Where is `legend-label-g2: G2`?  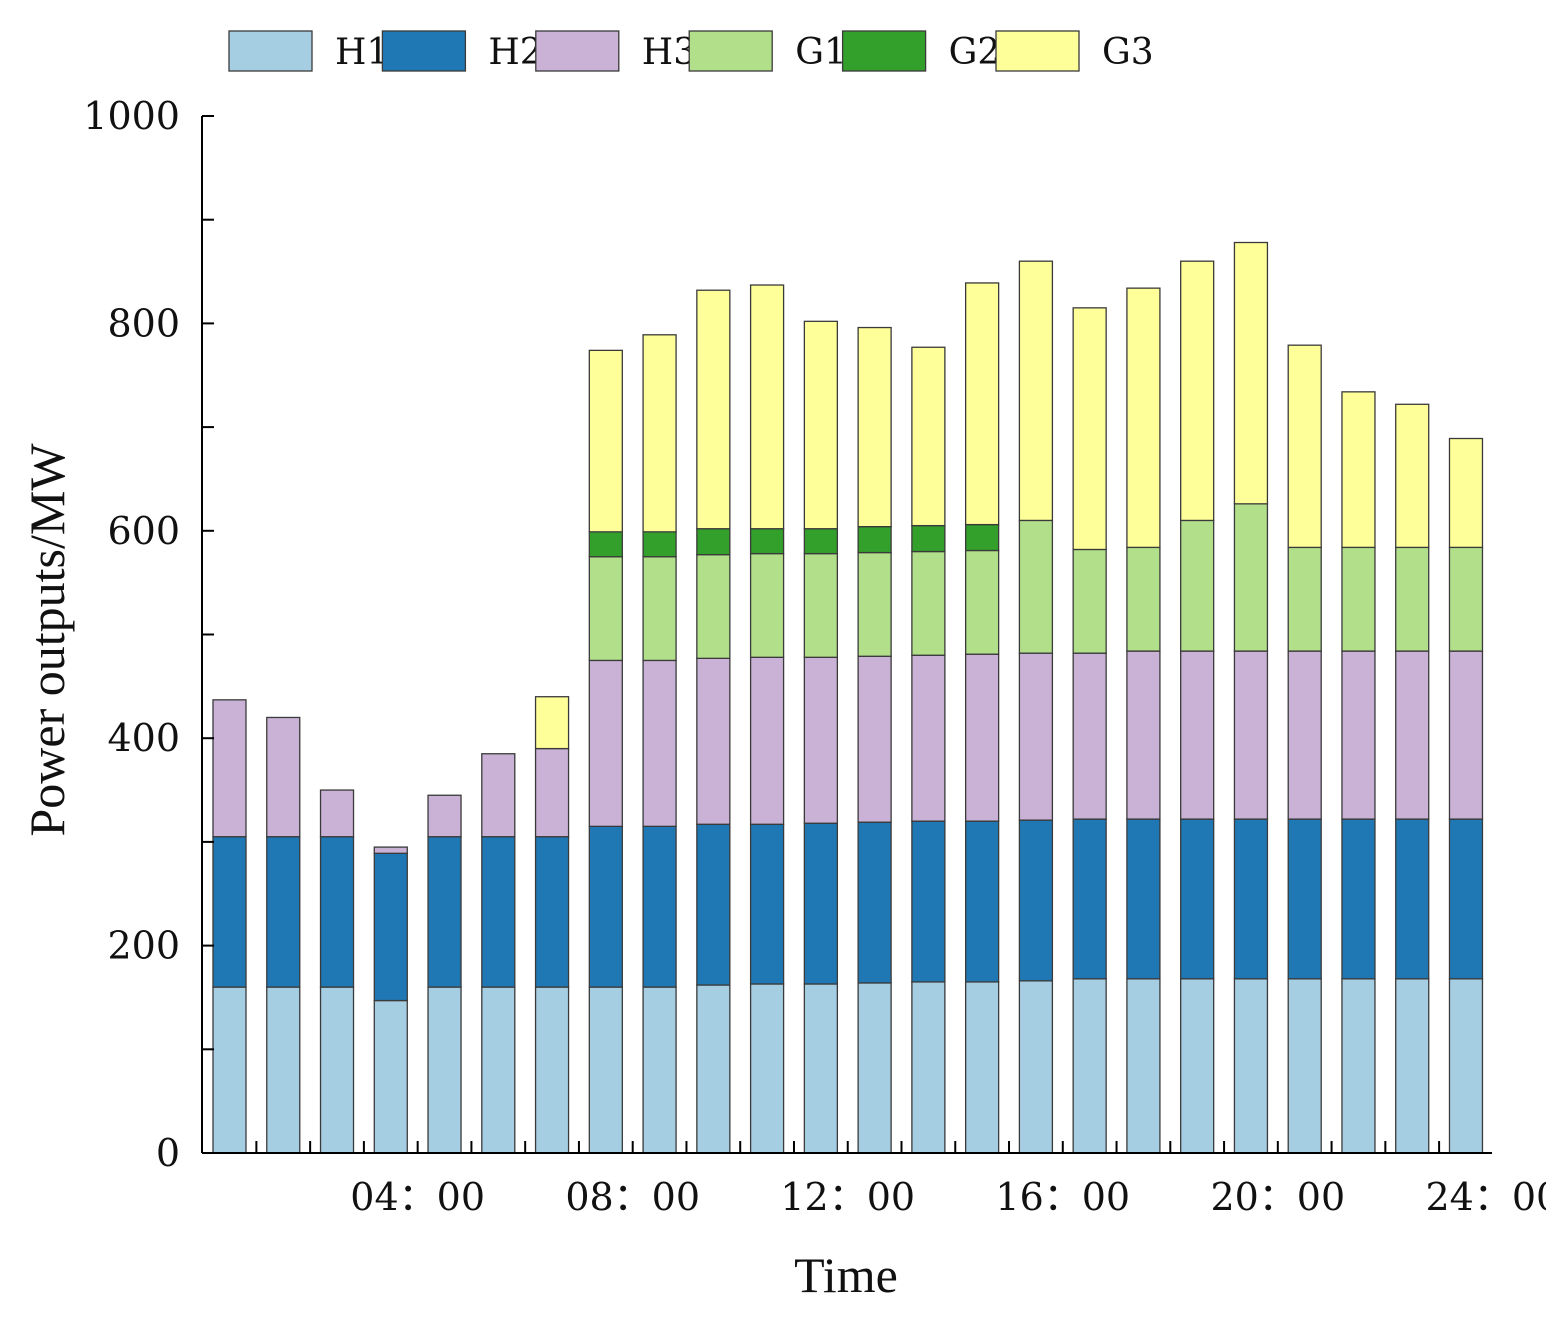
legend-label-g2: G2 is located at coordinates (975, 52).